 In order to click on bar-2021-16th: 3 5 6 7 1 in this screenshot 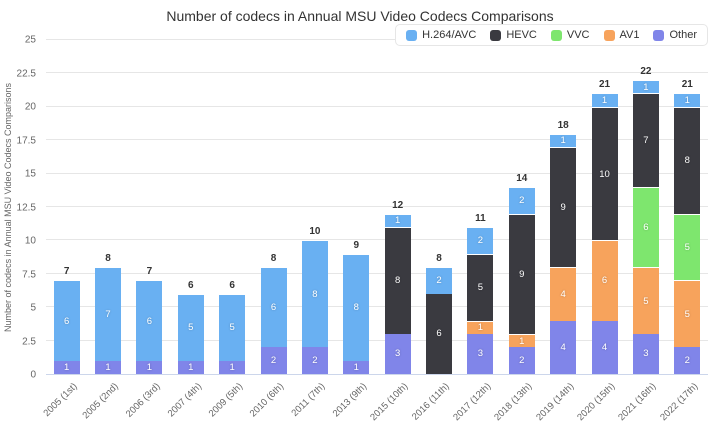, I will do `click(645, 207)`.